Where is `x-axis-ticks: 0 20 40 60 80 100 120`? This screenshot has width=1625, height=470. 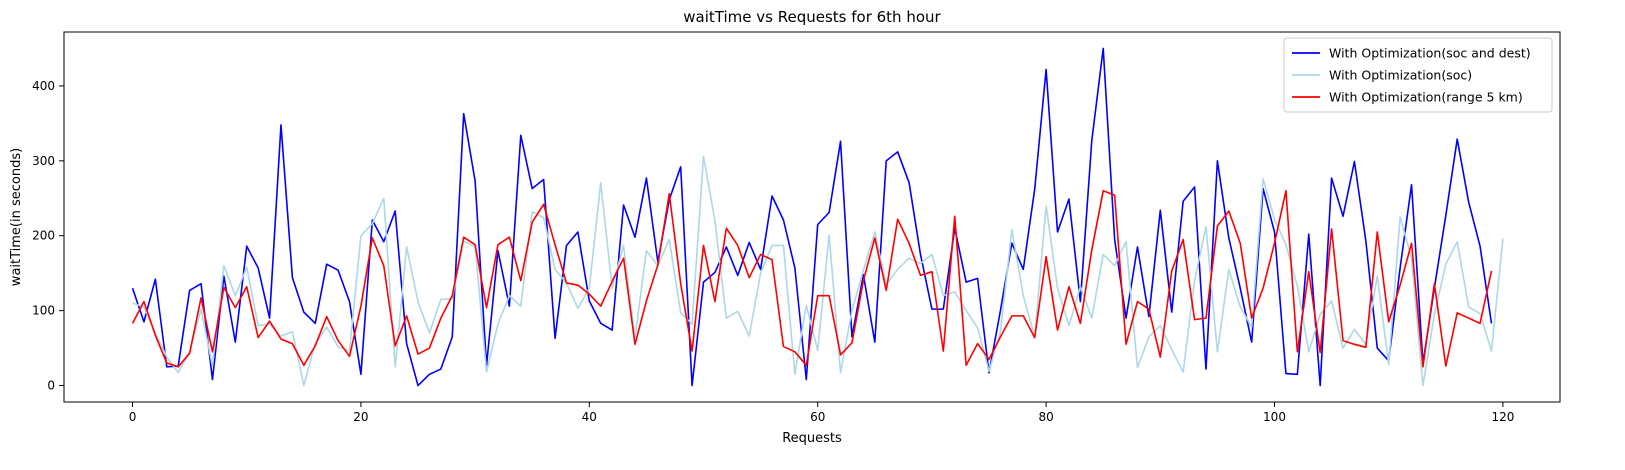
x-axis-ticks: 0 20 40 60 80 100 120 is located at coordinates (821, 413).